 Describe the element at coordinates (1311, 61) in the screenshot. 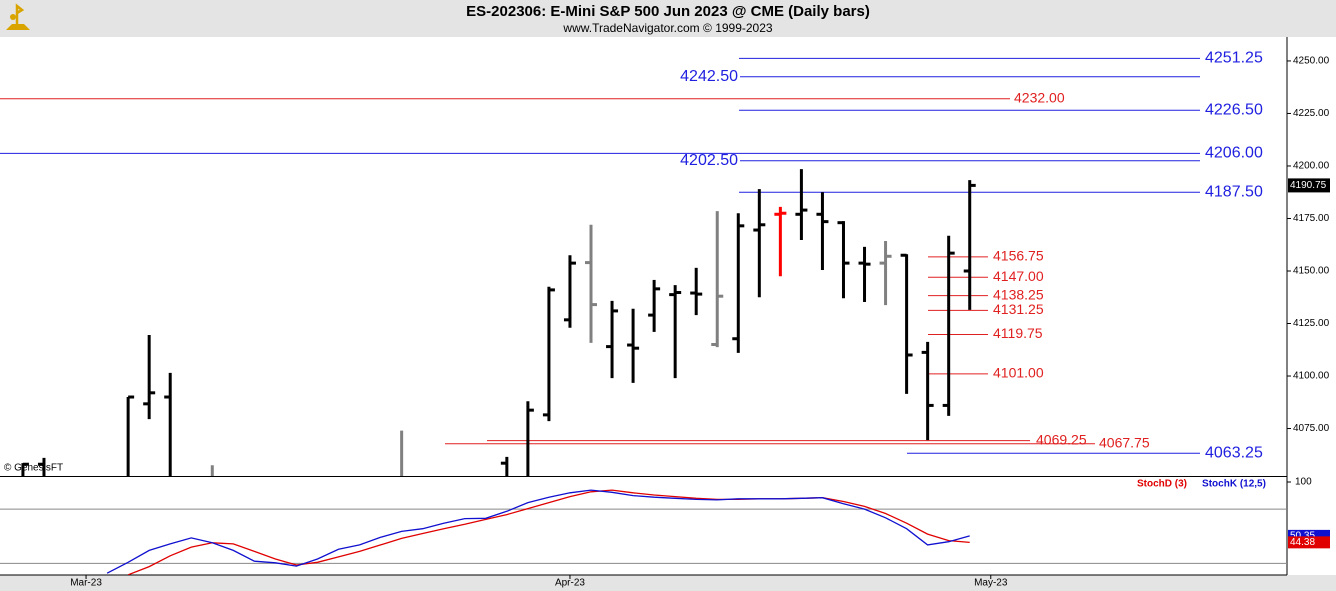

I see `y-tick-label: 4250.00` at that location.